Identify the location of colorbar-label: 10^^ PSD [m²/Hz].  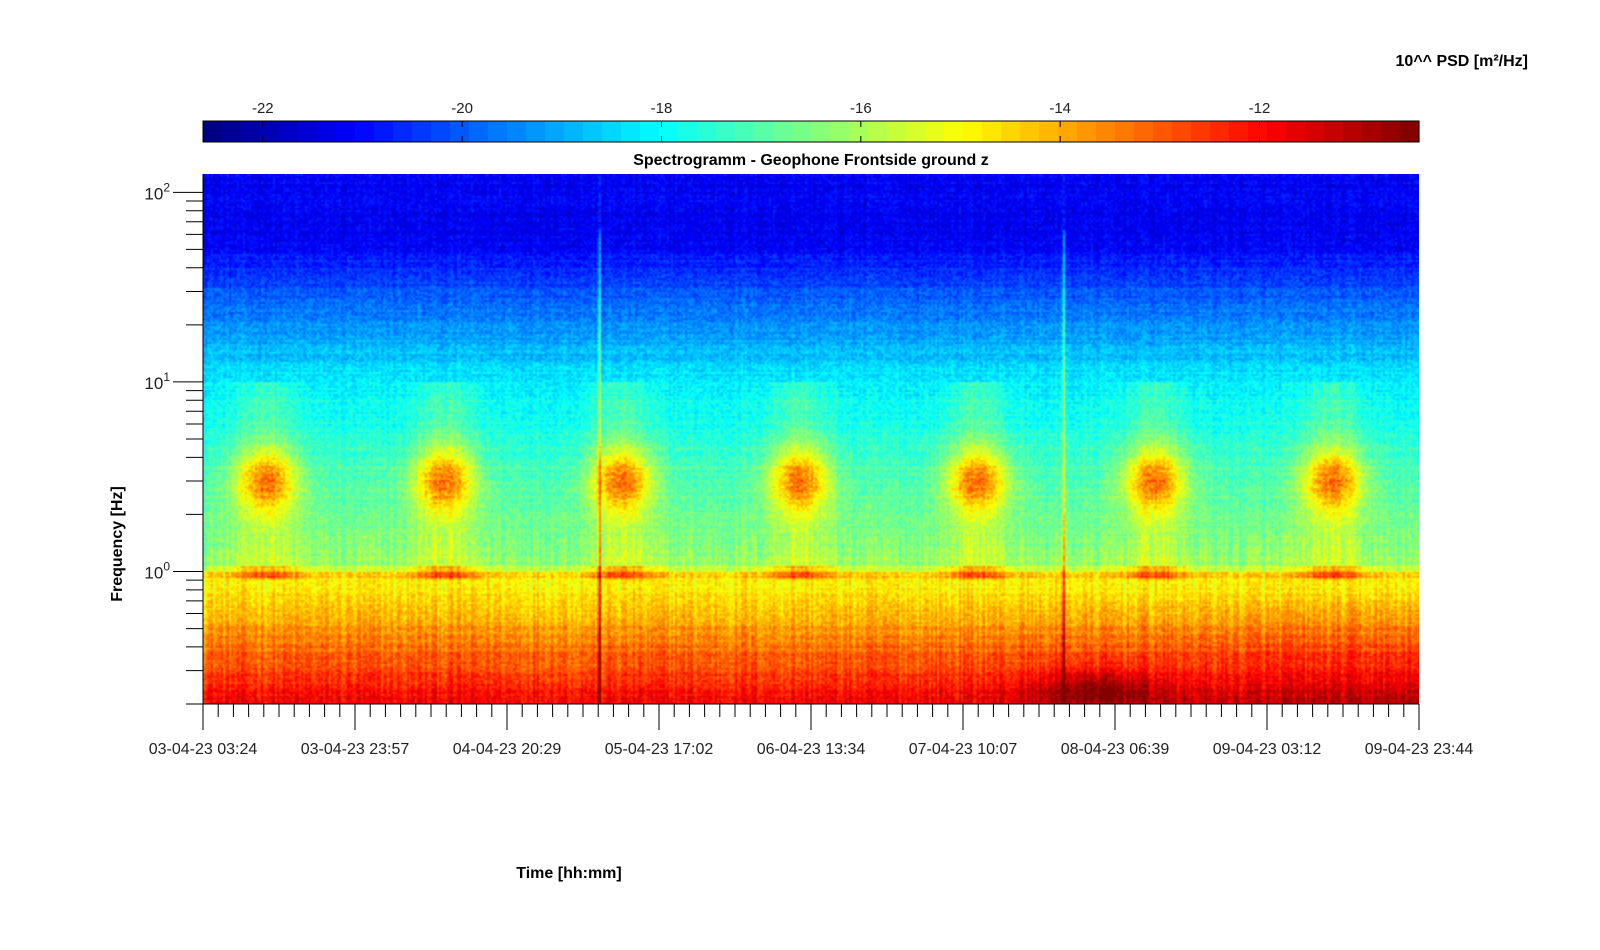
(1462, 61).